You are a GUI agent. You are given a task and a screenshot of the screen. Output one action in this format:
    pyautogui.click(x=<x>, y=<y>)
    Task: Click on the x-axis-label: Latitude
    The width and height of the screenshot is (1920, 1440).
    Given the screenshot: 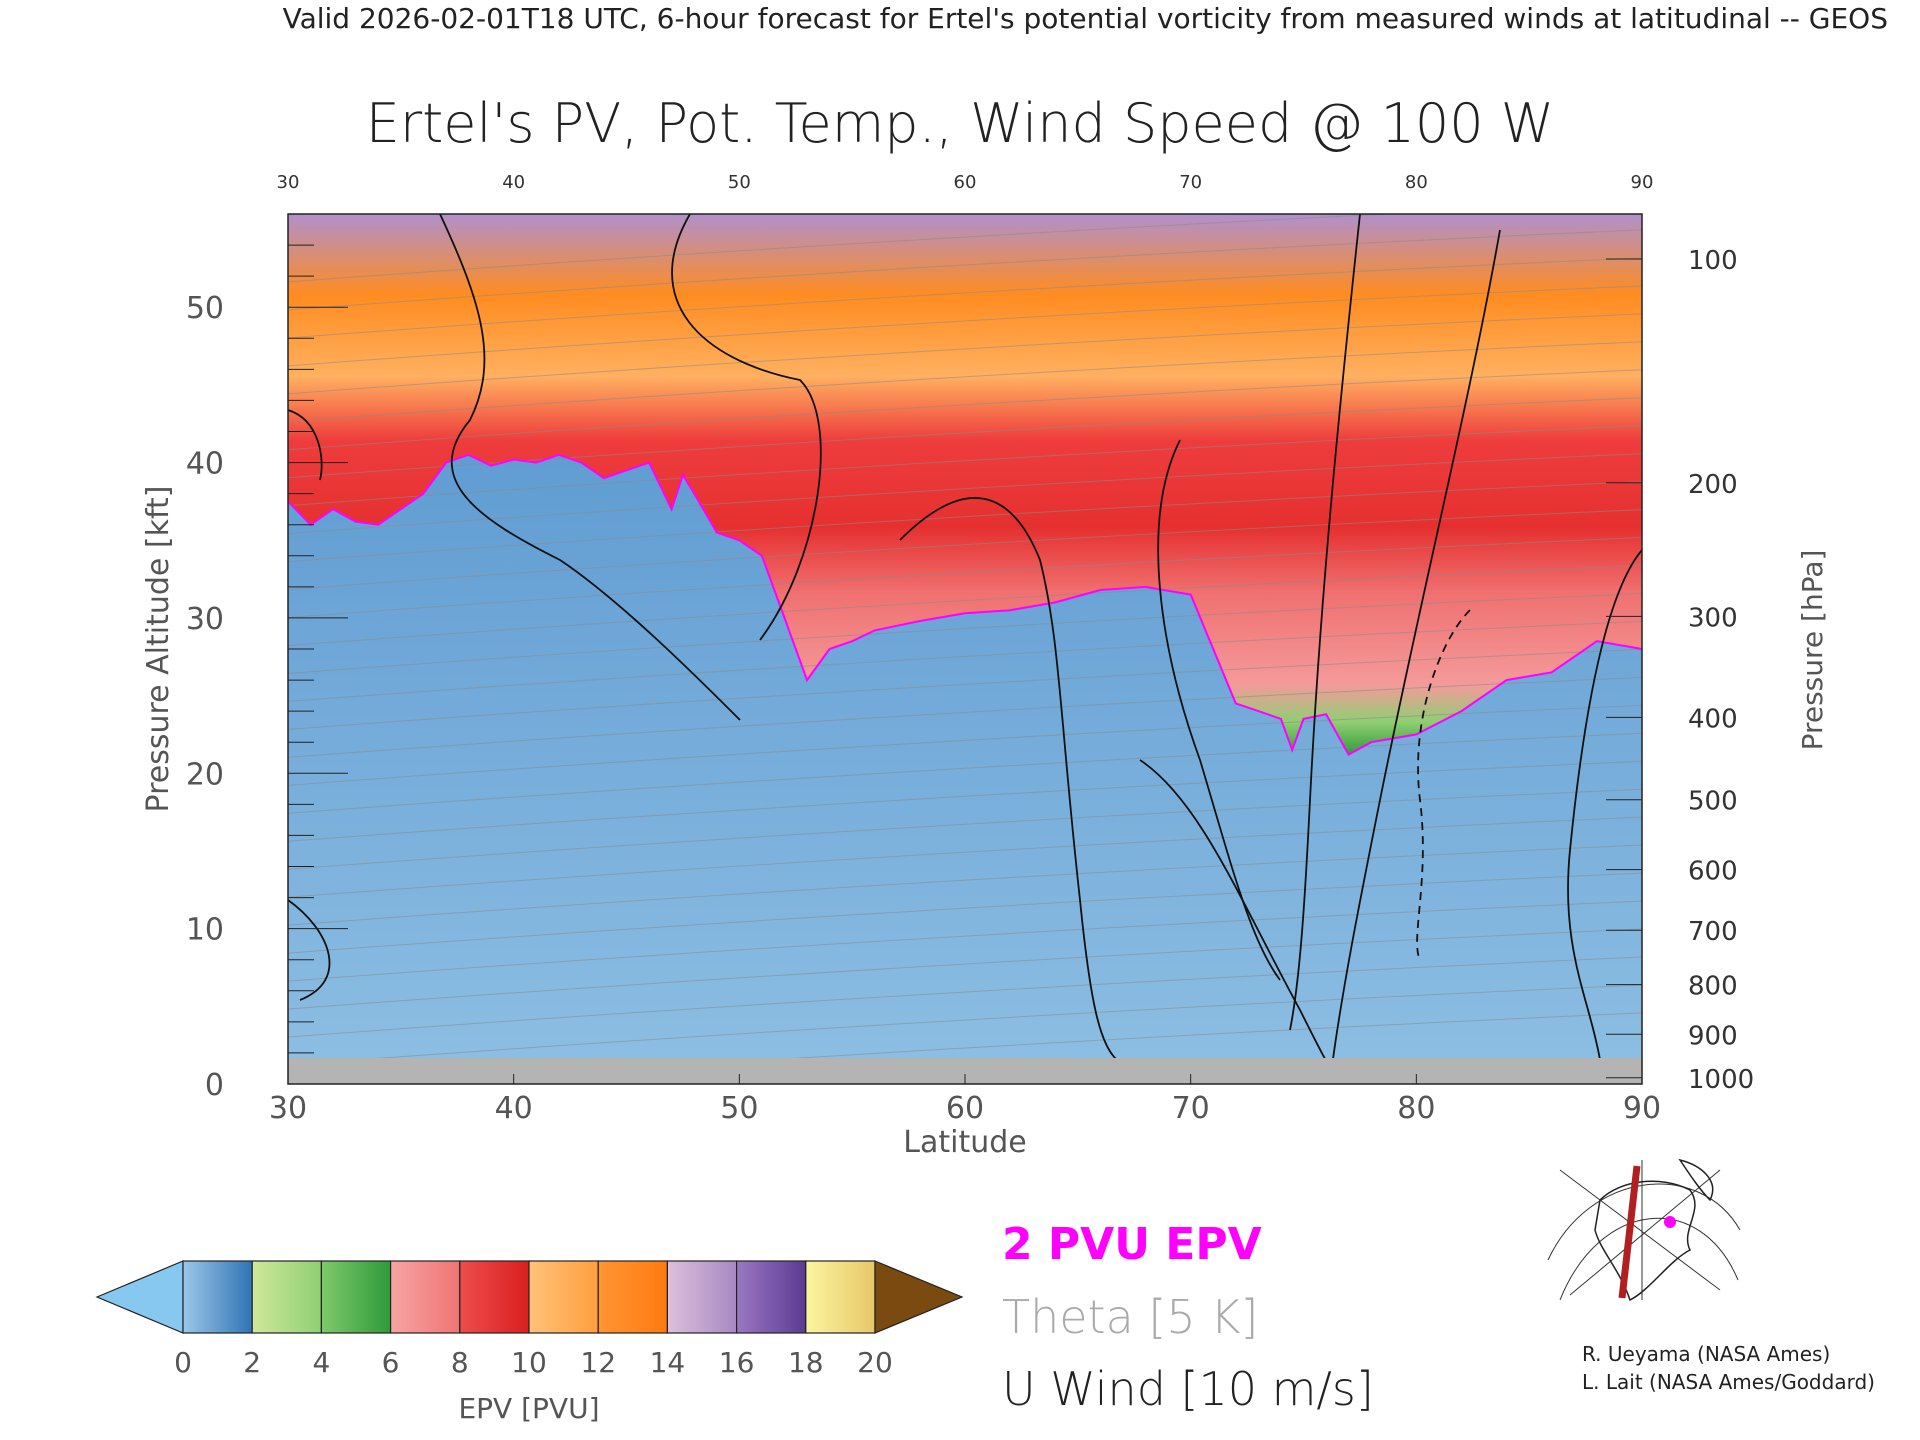 What is the action you would take?
    pyautogui.click(x=964, y=1142)
    